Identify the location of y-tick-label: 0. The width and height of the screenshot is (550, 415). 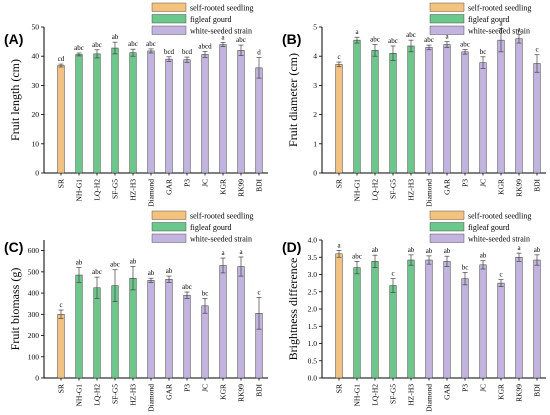
(315, 173).